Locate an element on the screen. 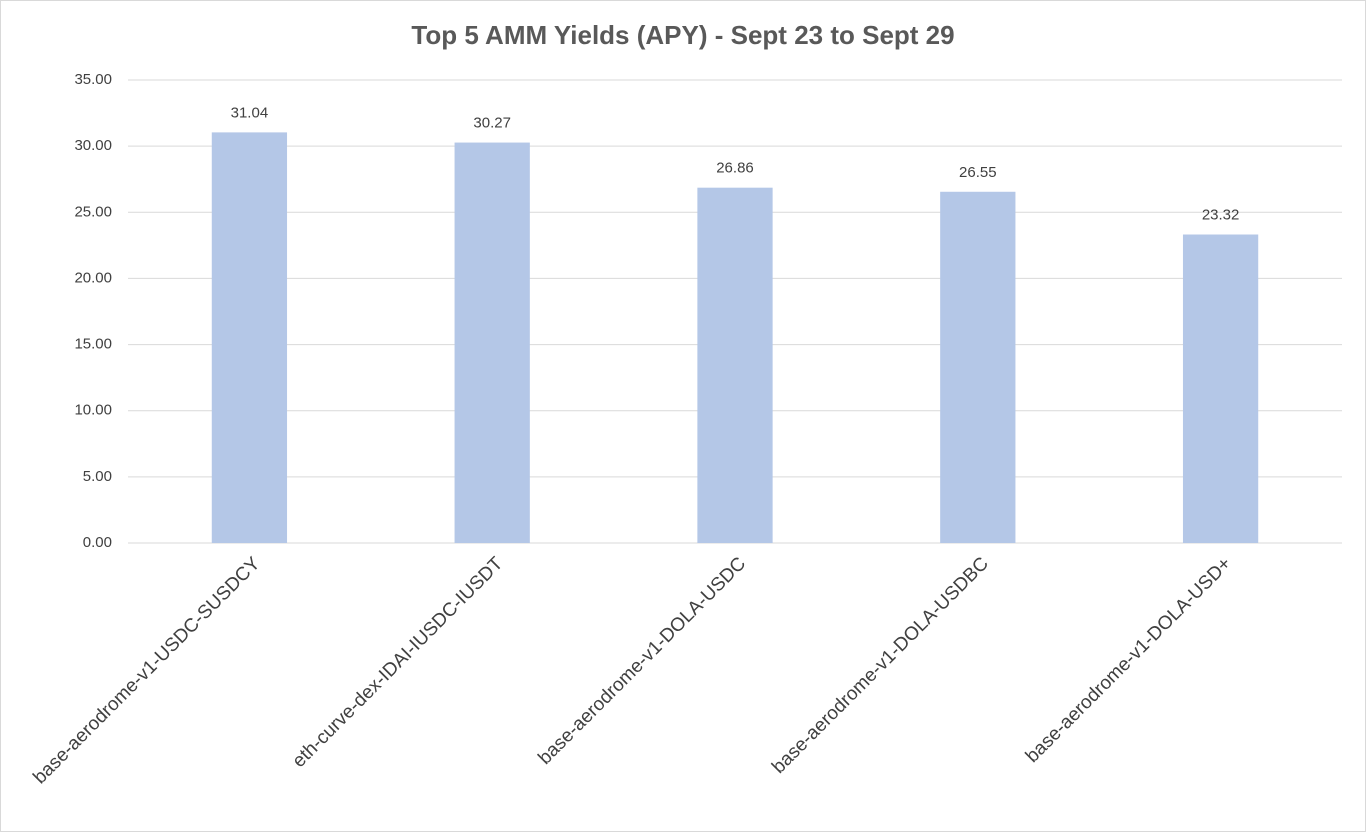 This screenshot has height=832, width=1366. y-tick-label: 30.00 is located at coordinates (93, 145).